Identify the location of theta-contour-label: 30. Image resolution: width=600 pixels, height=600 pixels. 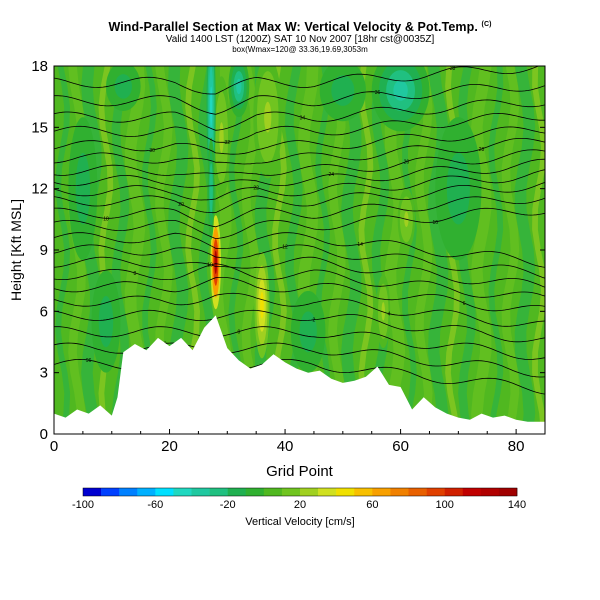
(152, 151).